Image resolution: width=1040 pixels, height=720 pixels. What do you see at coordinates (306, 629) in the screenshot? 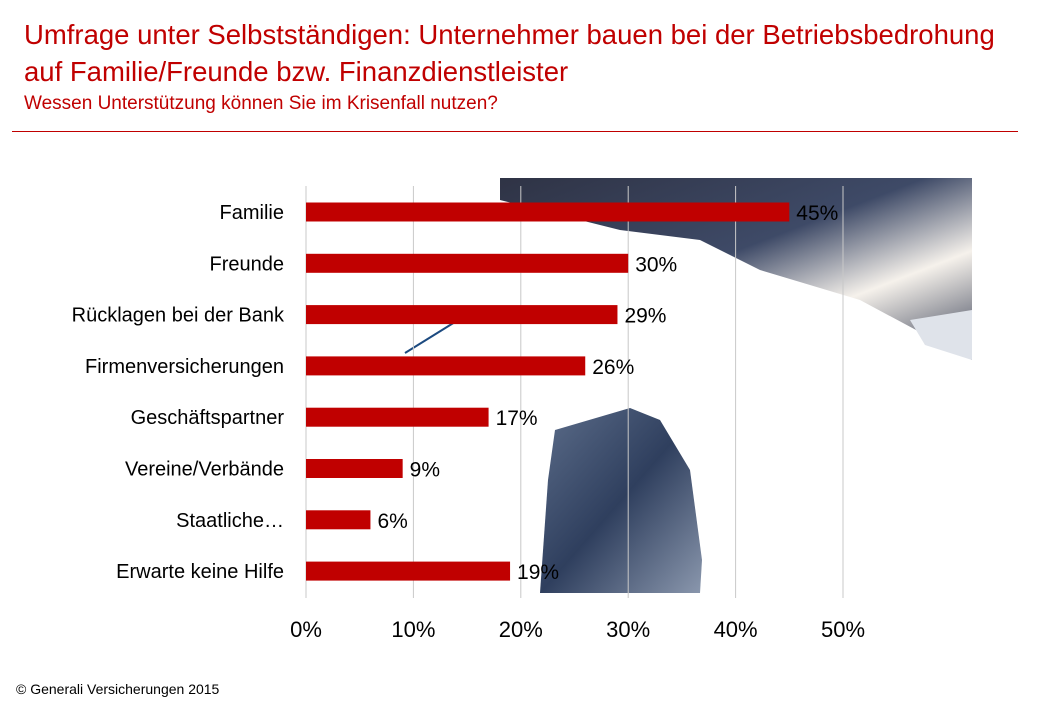
I see `x-tick-label: 0%` at bounding box center [306, 629].